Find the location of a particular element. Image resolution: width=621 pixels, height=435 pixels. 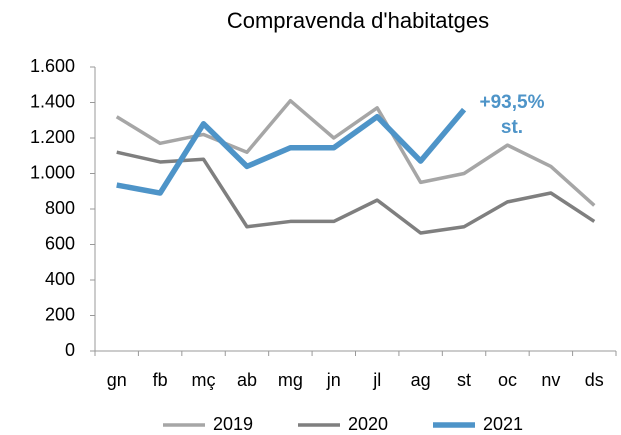

legend-label: 2019 is located at coordinates (233, 424).